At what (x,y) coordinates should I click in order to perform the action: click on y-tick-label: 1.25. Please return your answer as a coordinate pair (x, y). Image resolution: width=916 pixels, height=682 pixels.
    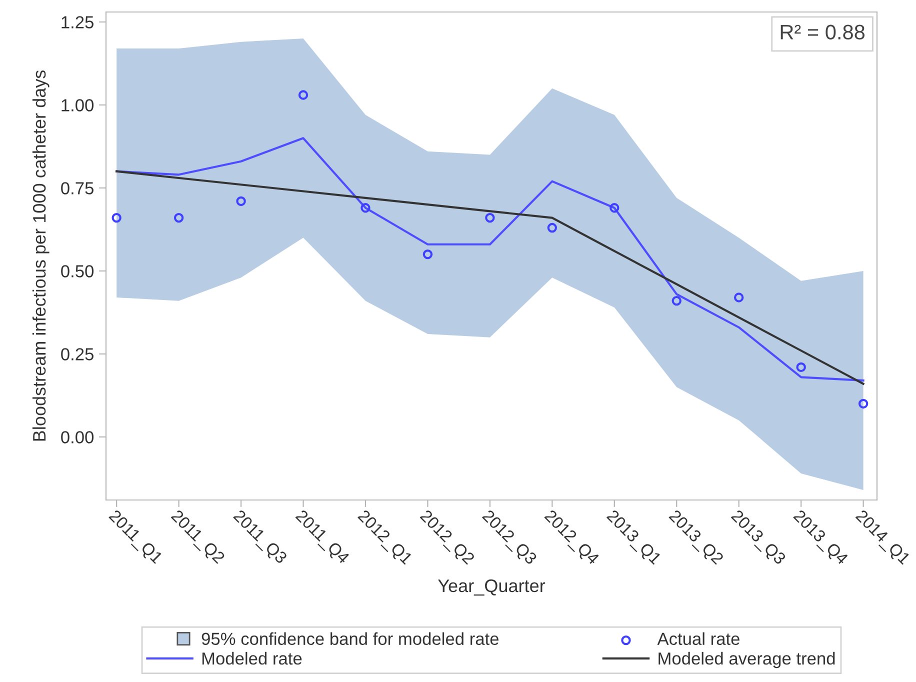
    Looking at the image, I should click on (78, 22).